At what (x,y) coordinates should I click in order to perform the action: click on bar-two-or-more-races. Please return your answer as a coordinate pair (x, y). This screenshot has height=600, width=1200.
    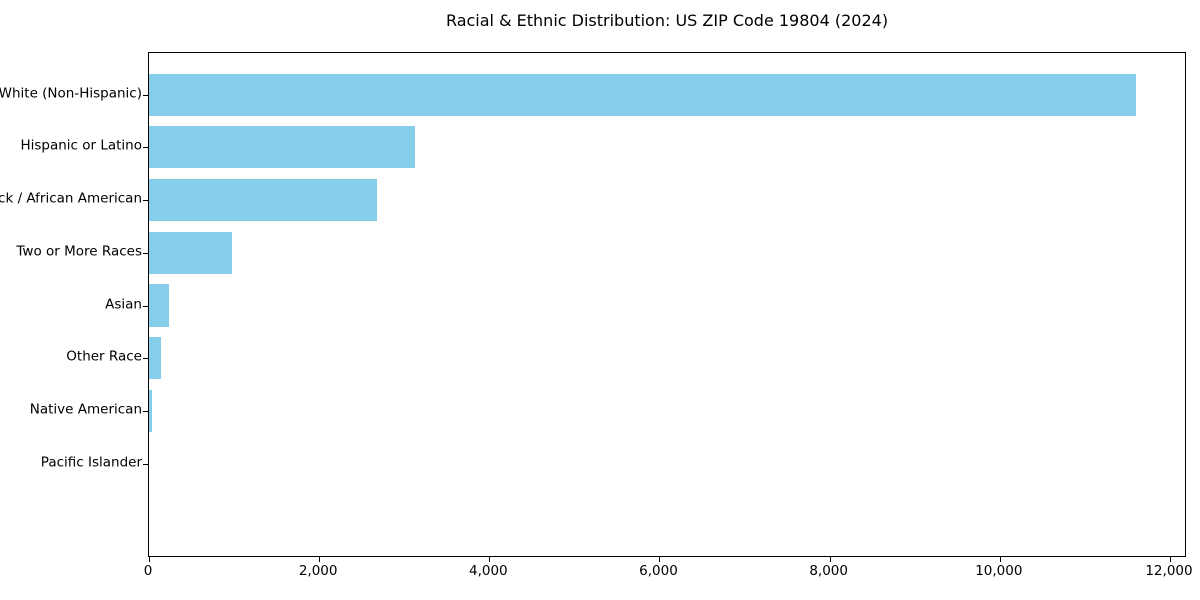
    Looking at the image, I should click on (190, 252).